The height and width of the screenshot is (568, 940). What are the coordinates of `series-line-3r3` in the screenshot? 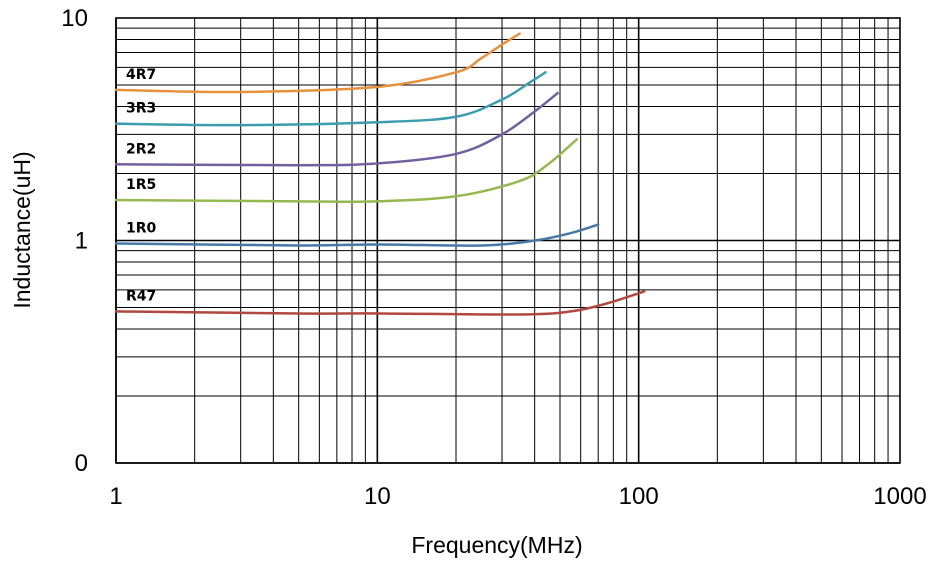 It's located at (330, 99).